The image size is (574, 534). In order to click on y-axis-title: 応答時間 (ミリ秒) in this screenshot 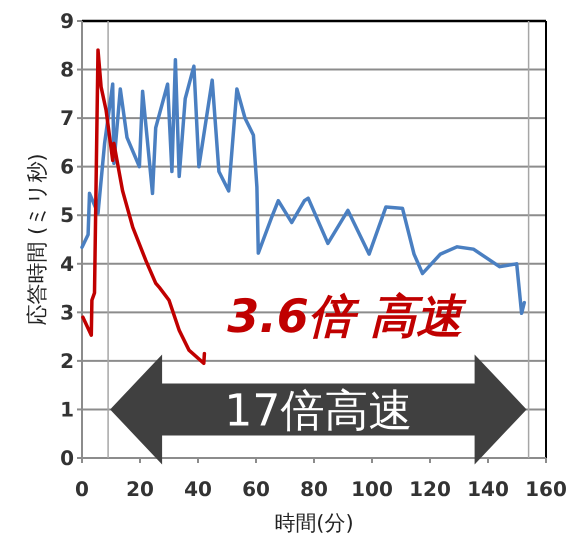, I will do `click(37, 239)`.